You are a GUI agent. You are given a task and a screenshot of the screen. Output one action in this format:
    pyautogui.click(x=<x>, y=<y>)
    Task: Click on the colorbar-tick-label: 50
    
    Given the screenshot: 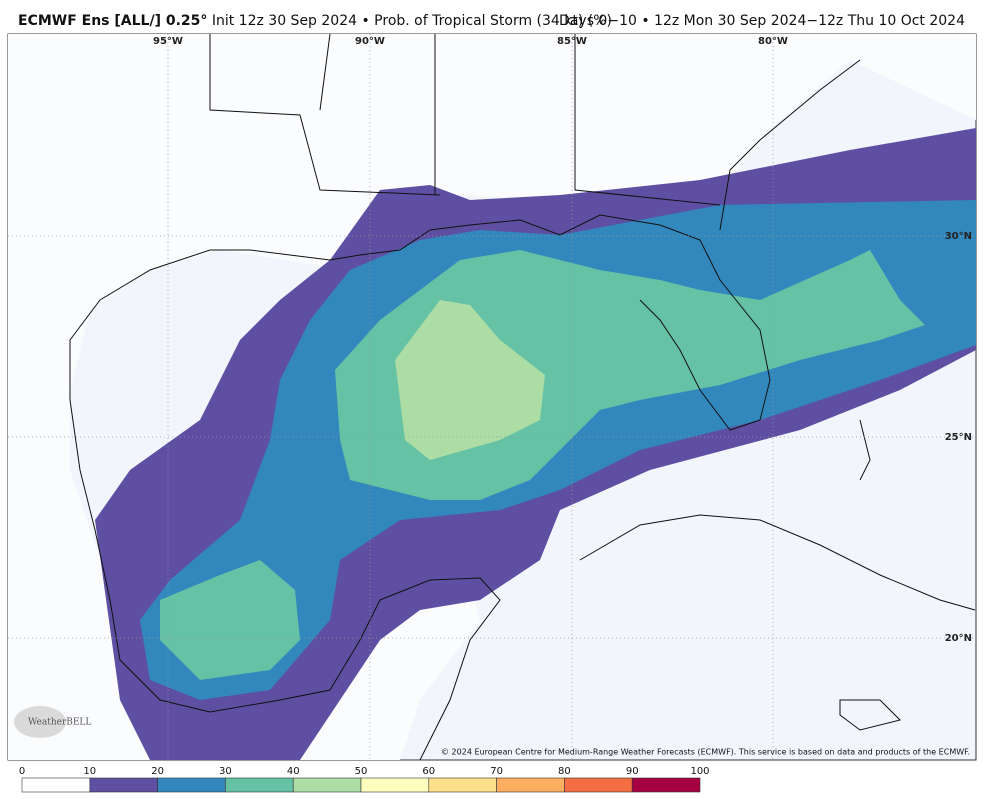 What is the action you would take?
    pyautogui.click(x=361, y=771)
    